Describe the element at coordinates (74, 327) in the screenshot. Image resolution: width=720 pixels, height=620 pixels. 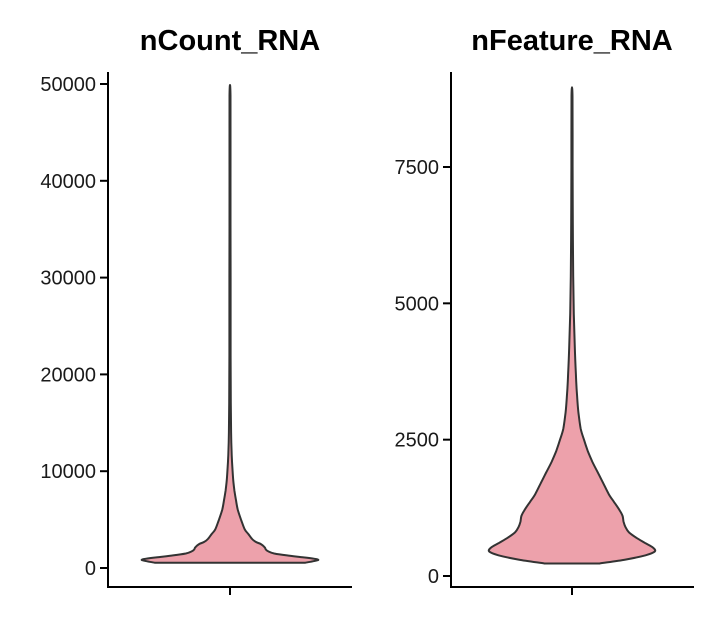
I see `y-axis-ticks: 0 10000 20000 30000 40000 50000` at that location.